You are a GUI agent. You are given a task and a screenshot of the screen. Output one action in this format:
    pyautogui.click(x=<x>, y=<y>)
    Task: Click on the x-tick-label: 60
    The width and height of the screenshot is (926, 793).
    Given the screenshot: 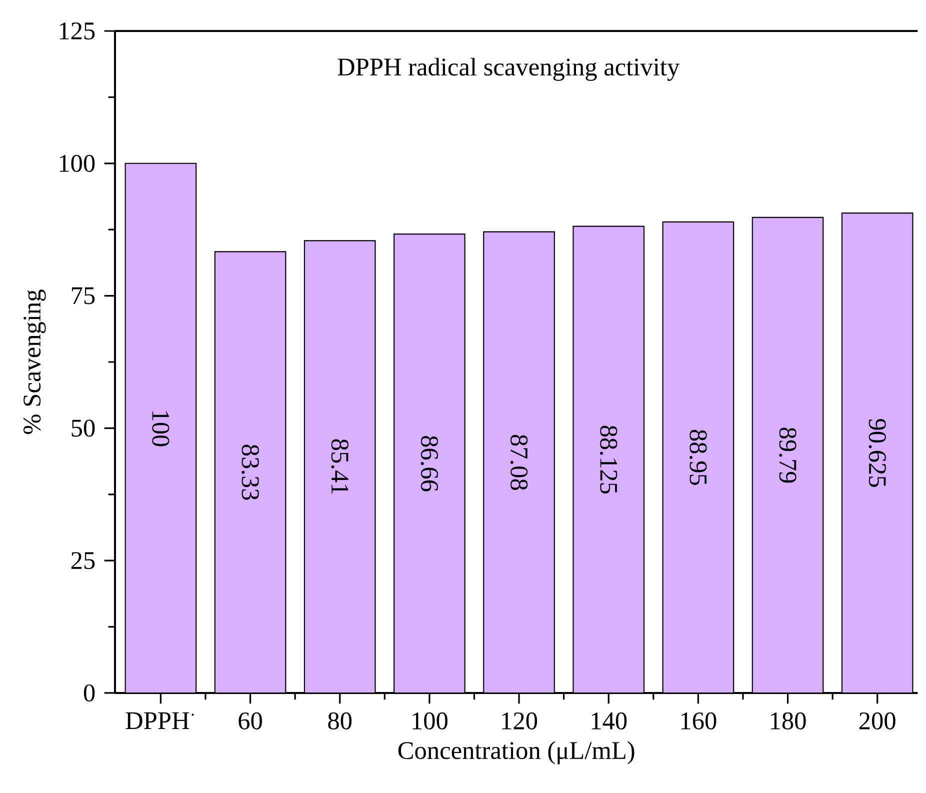 What is the action you would take?
    pyautogui.click(x=250, y=721)
    